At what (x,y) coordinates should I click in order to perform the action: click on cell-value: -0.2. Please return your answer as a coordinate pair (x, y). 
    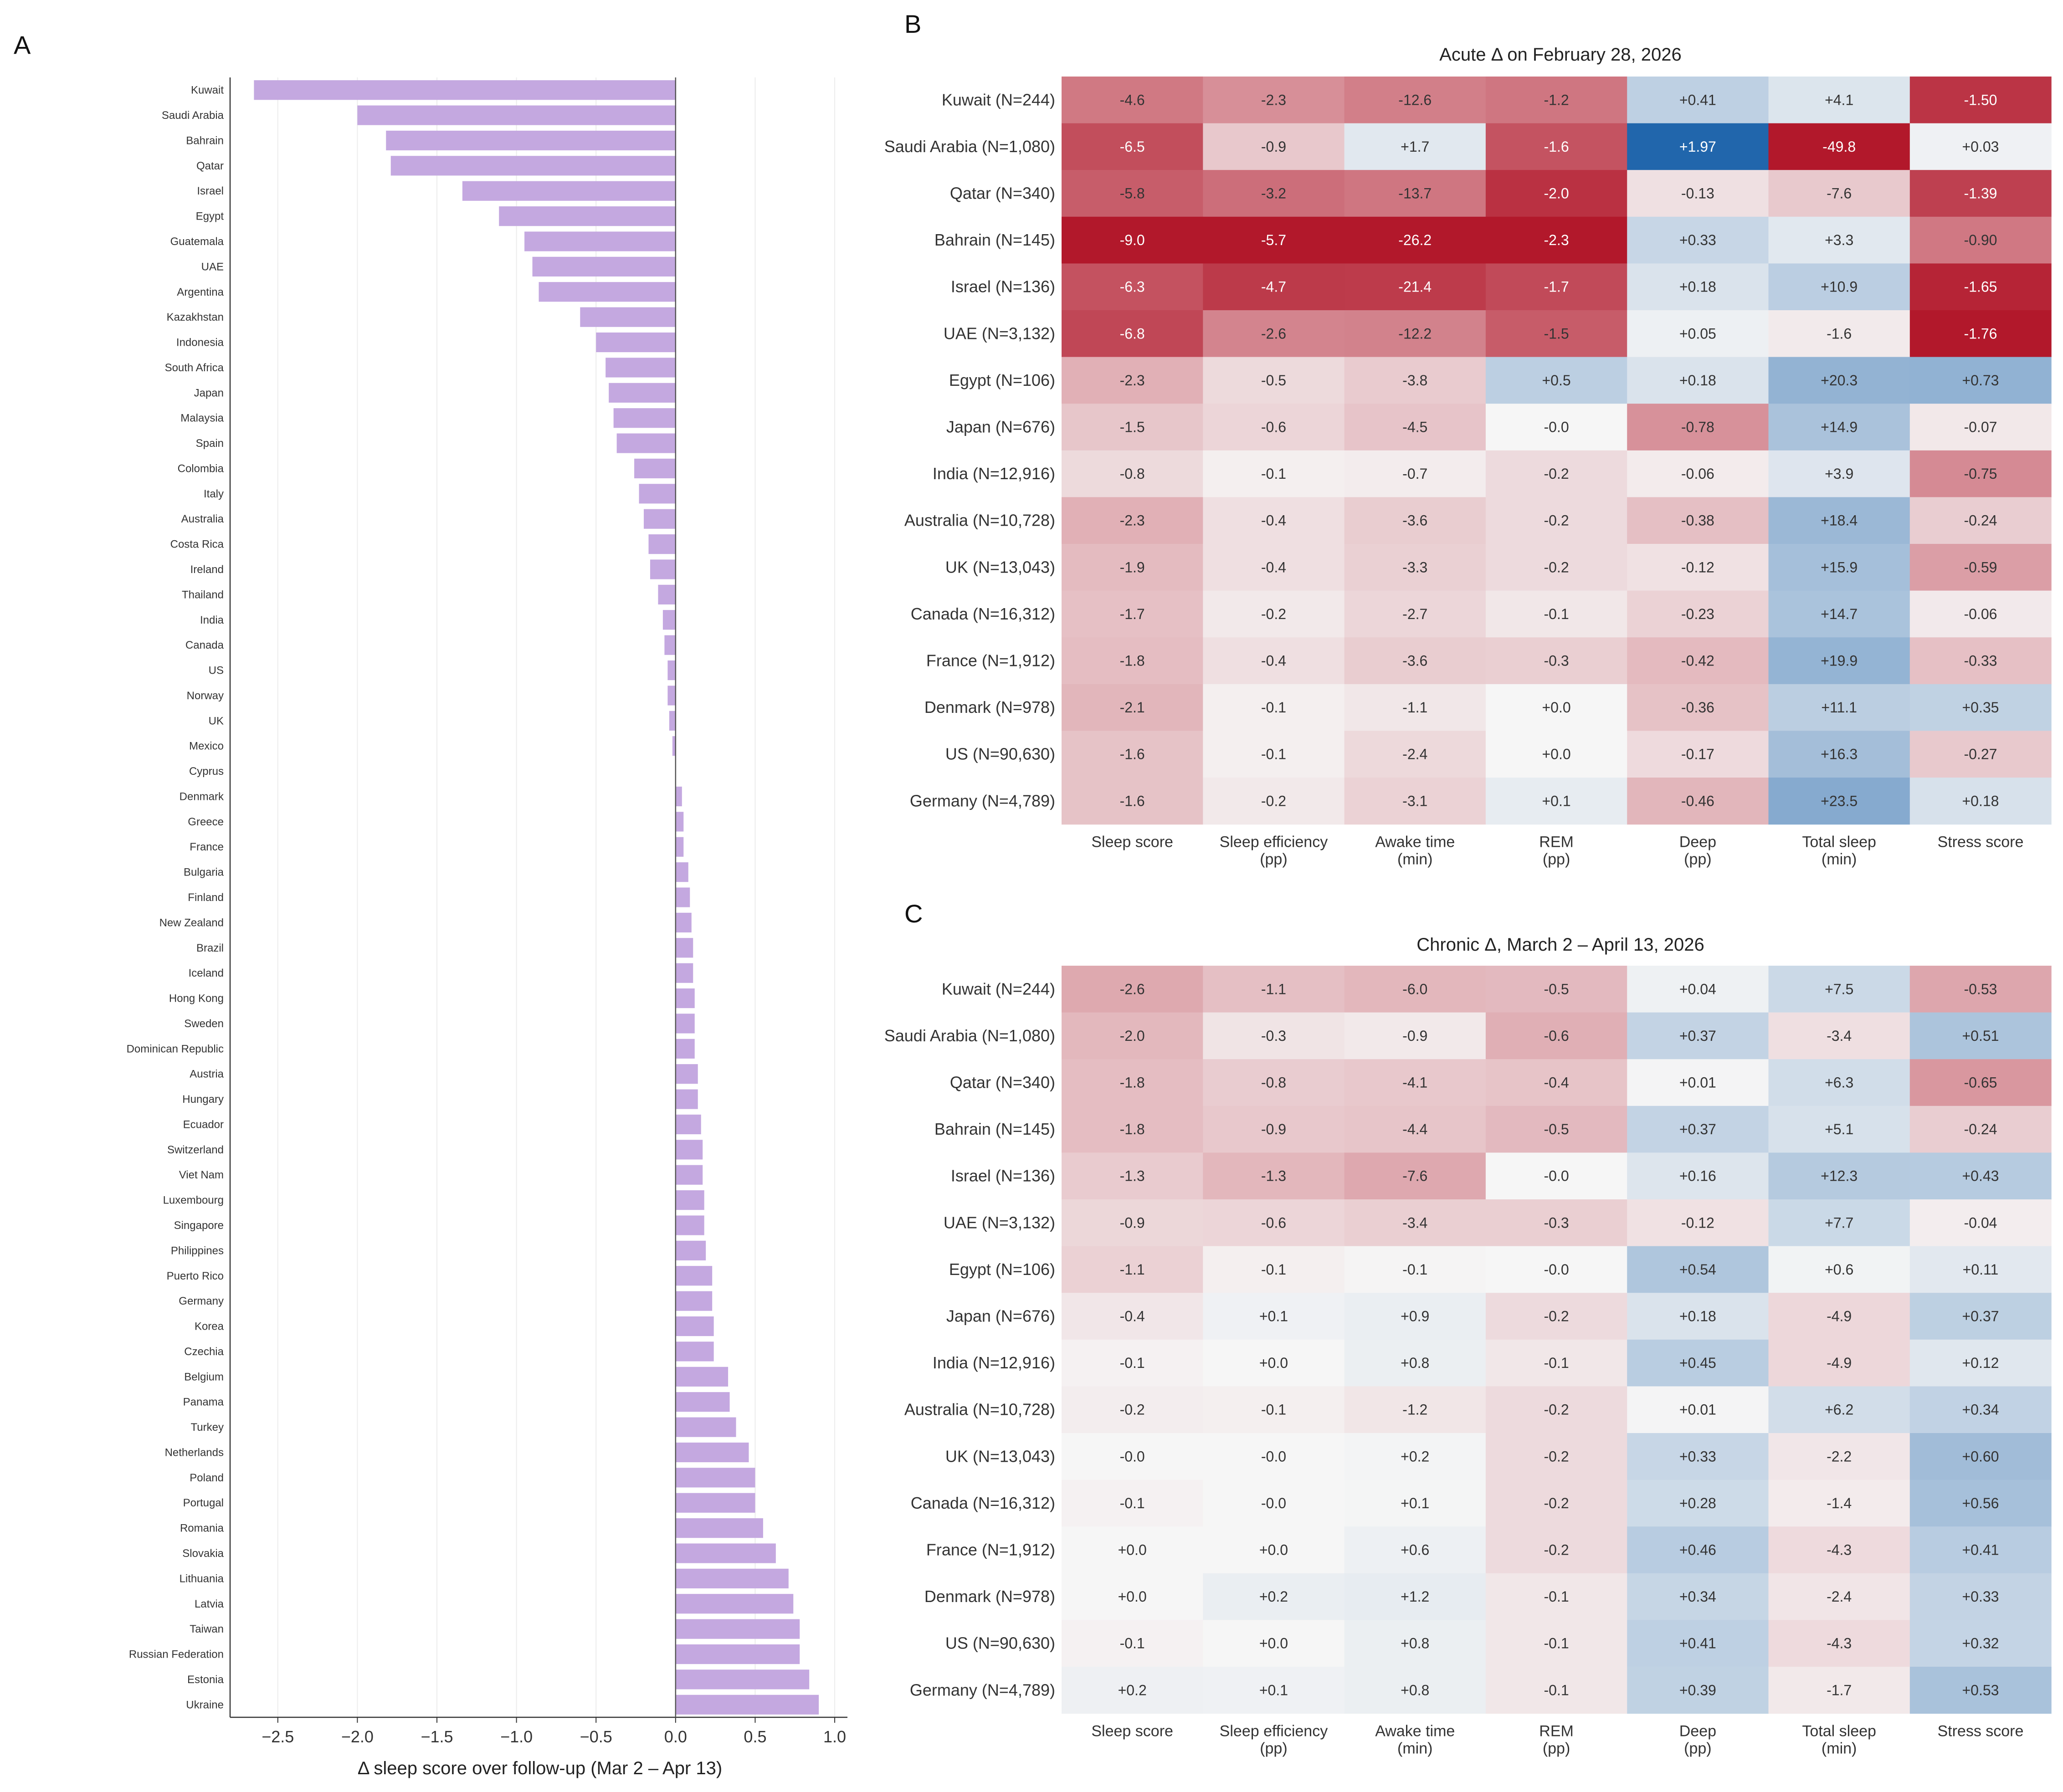
    Looking at the image, I should click on (1273, 614).